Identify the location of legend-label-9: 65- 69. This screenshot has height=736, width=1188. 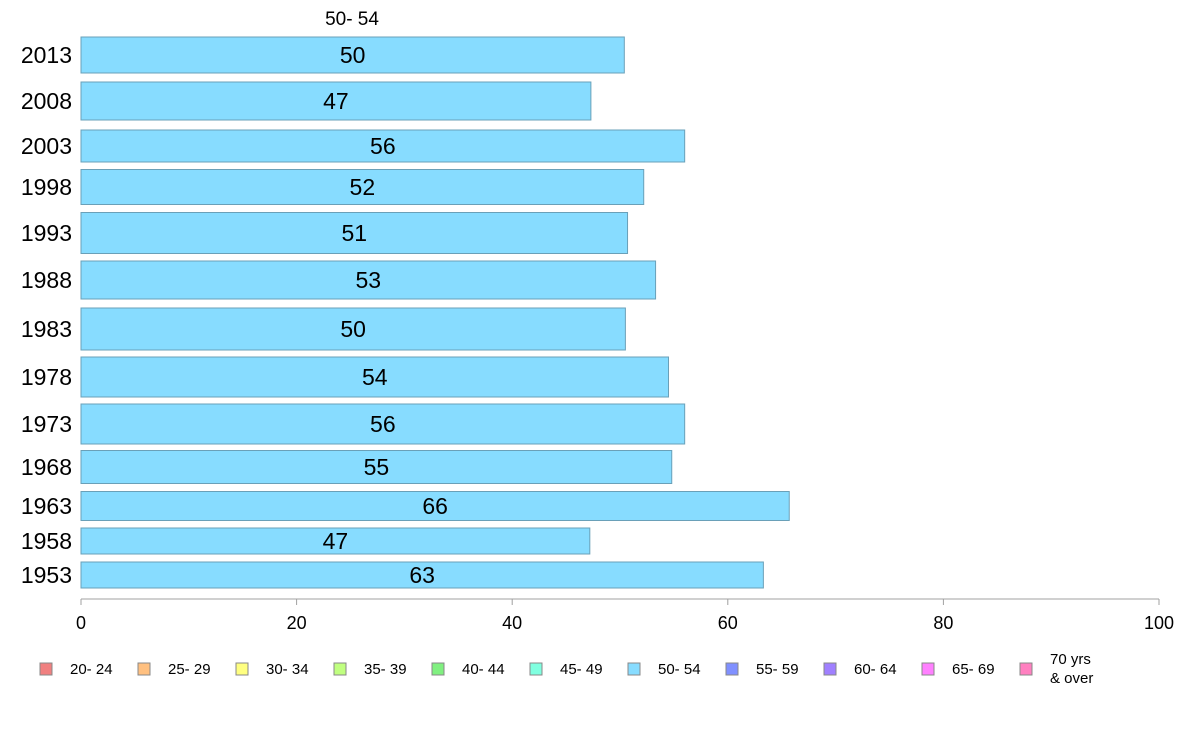
(973, 669).